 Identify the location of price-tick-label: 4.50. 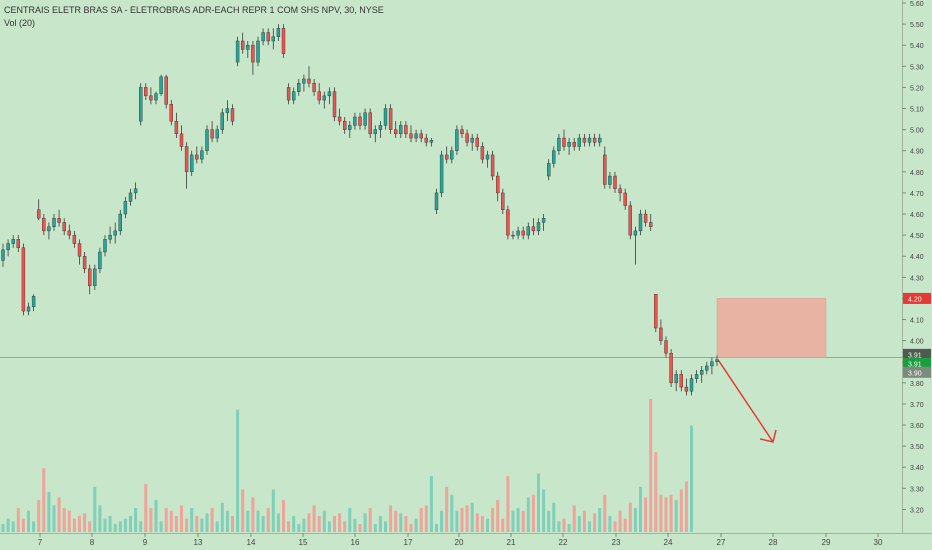
(917, 236).